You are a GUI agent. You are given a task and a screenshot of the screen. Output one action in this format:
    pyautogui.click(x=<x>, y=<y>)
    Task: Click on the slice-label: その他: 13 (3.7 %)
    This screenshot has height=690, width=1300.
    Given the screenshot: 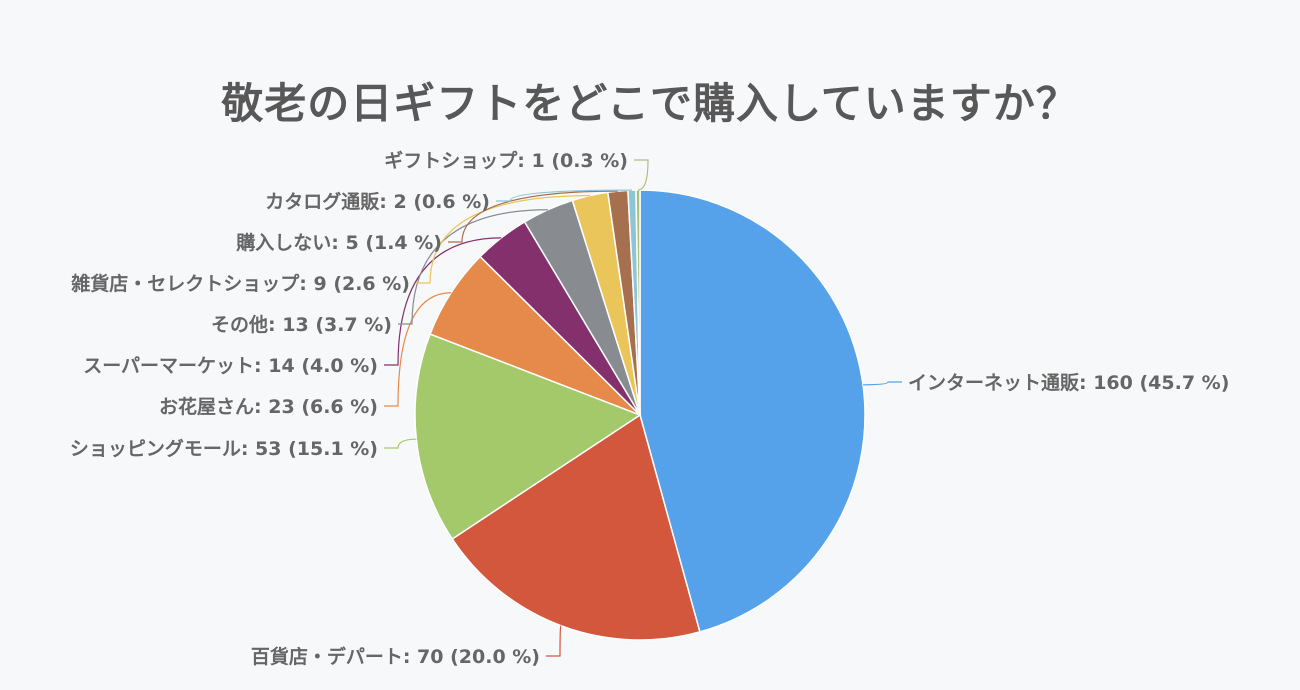 What is the action you would take?
    pyautogui.click(x=301, y=324)
    